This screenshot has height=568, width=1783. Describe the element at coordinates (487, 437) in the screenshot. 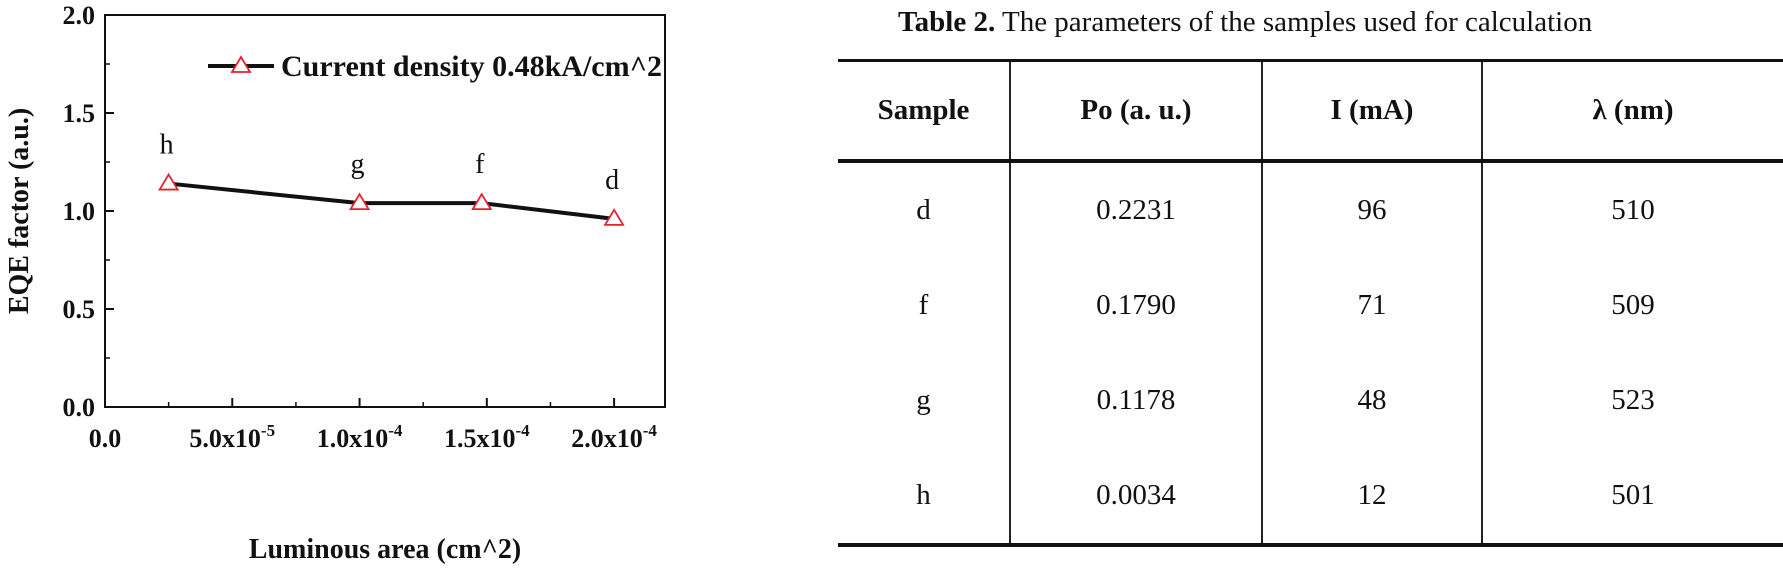

I see `x-tick-label: 1.5x10⁻⁴` at that location.